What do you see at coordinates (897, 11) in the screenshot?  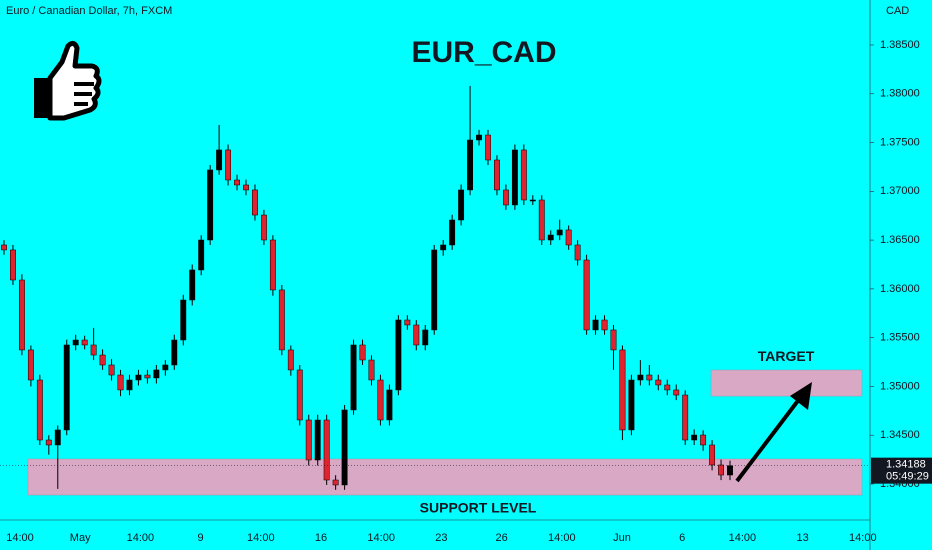 I see `currency-label: CAD` at bounding box center [897, 11].